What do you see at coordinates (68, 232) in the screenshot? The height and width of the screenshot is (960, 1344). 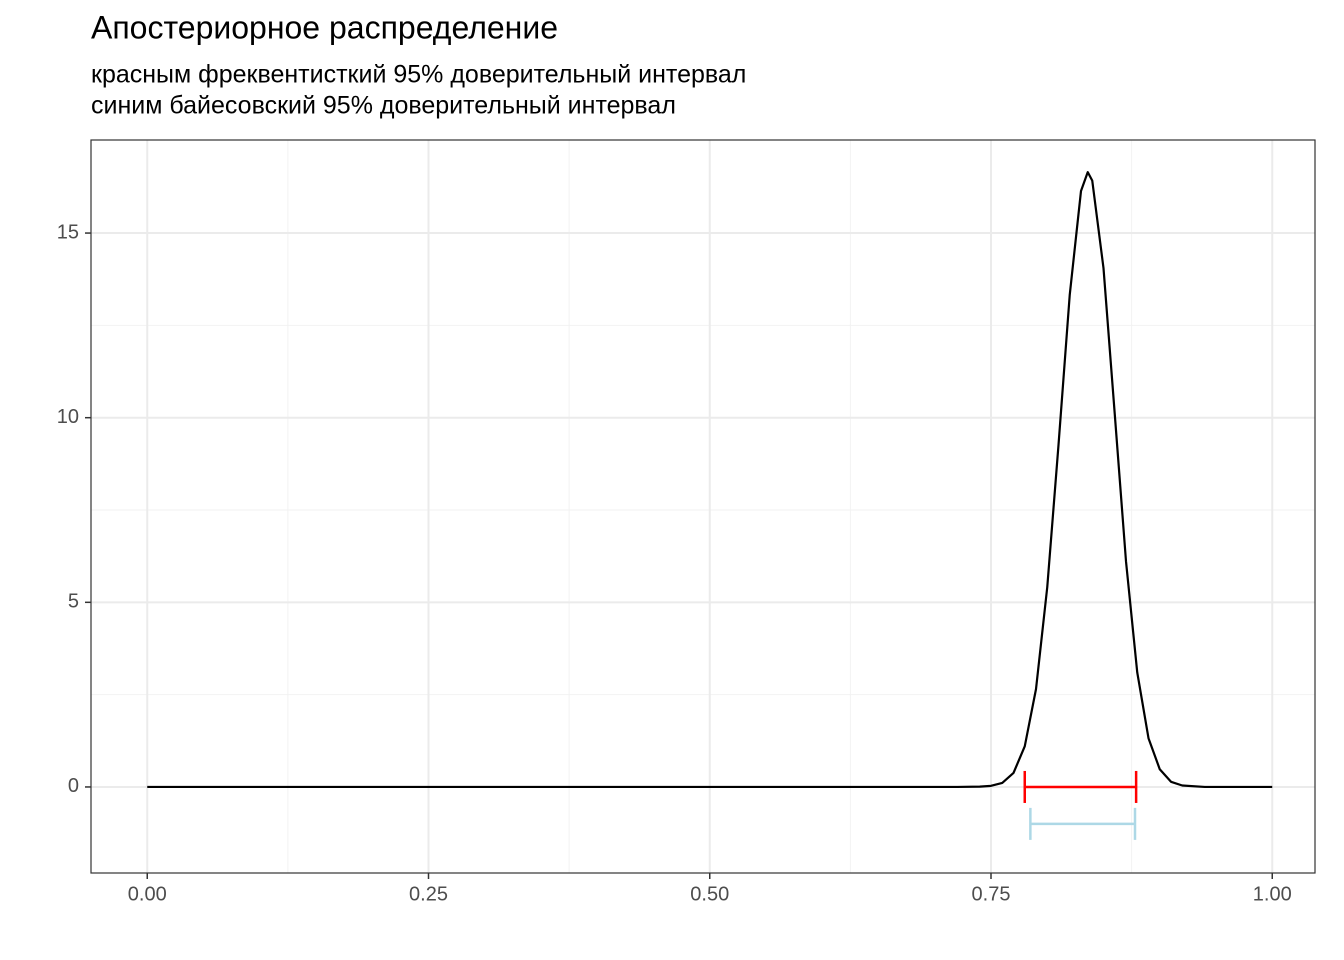 I see `y-tick-label: 15` at bounding box center [68, 232].